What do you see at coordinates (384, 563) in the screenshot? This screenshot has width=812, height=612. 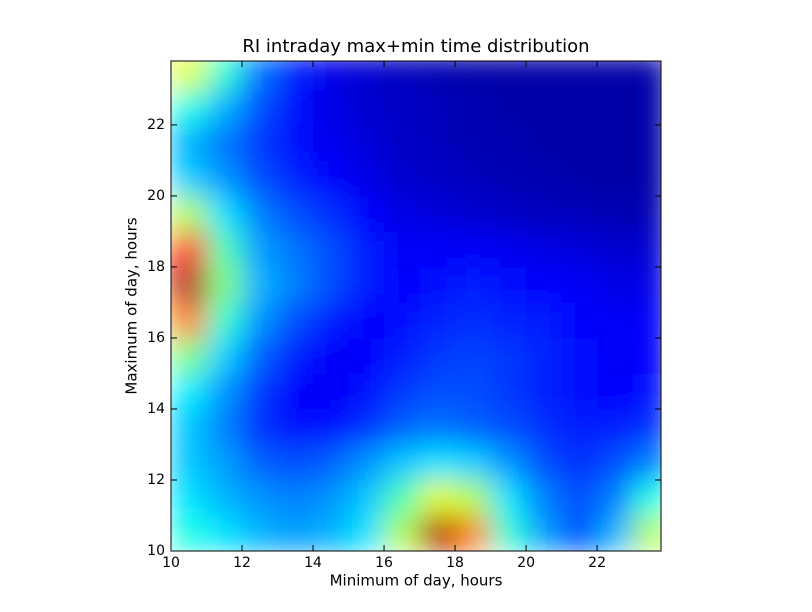 I see `x-tick-label: 16` at bounding box center [384, 563].